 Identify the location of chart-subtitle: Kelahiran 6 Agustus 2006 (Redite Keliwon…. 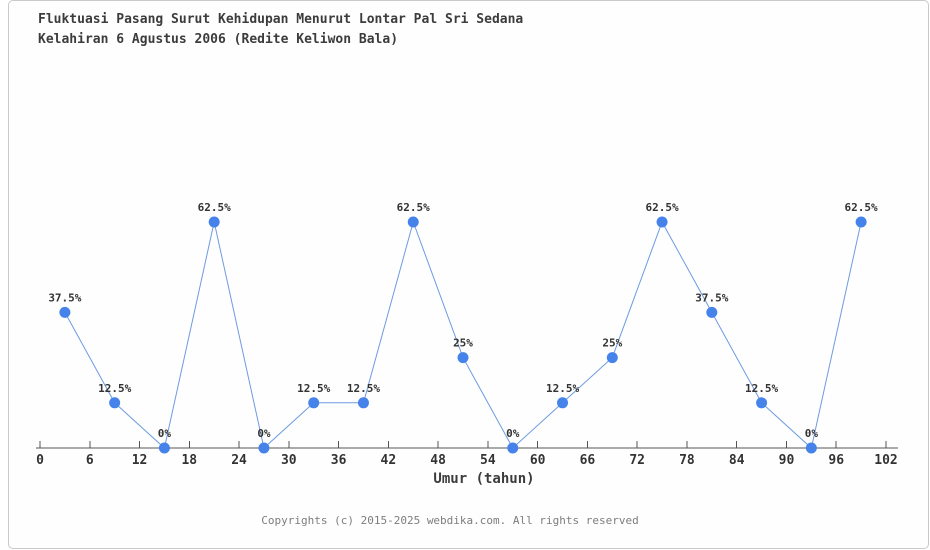
(218, 39).